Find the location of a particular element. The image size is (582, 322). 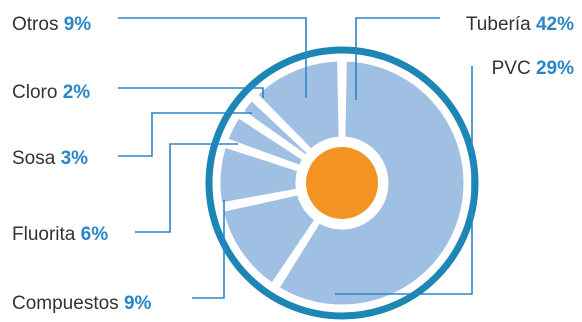

label-pvc: PVC 29% is located at coordinates (533, 68).